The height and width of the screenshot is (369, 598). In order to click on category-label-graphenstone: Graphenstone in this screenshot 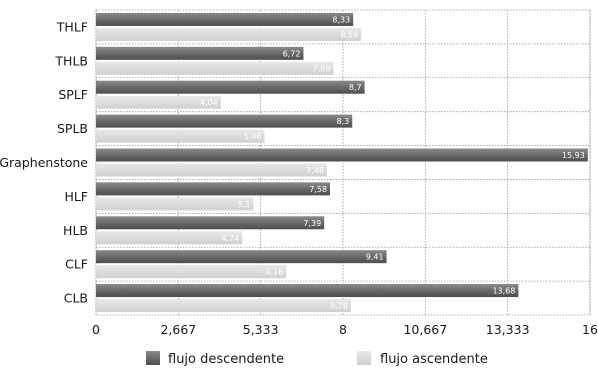, I will do `click(44, 162)`.